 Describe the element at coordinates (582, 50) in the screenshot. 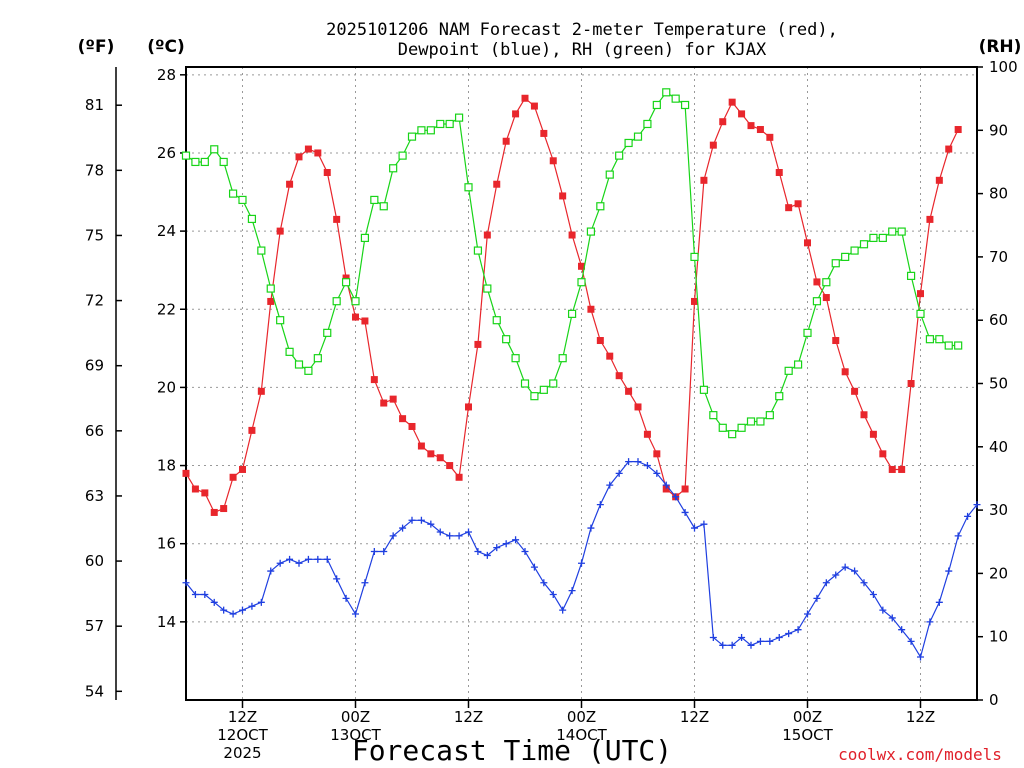

I see `chart-title-line2: Dewpoint (blue), RH (green) for KJAX` at that location.